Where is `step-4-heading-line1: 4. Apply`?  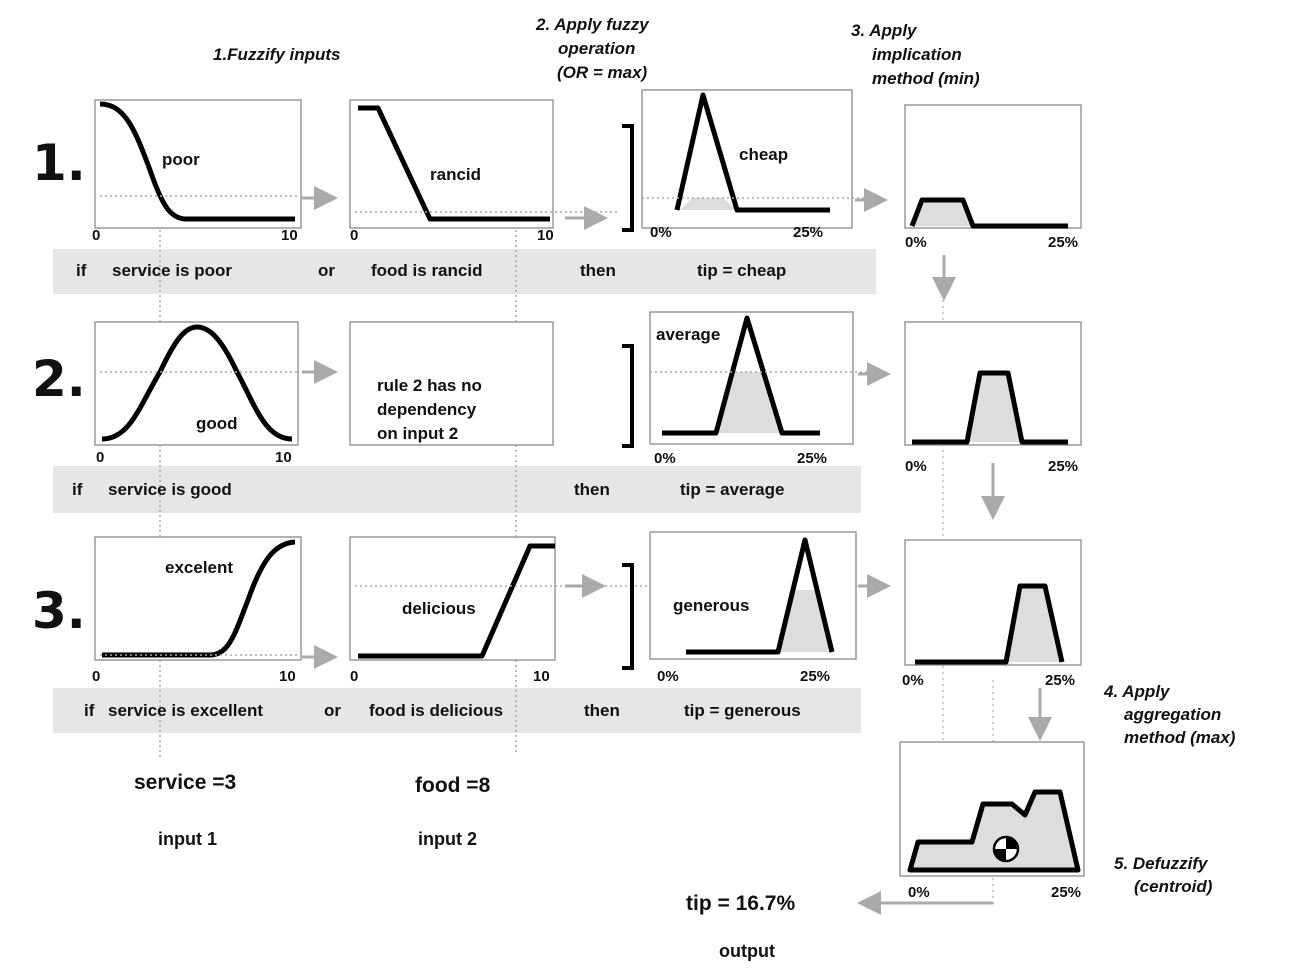 step-4-heading-line1: 4. Apply is located at coordinates (1137, 691).